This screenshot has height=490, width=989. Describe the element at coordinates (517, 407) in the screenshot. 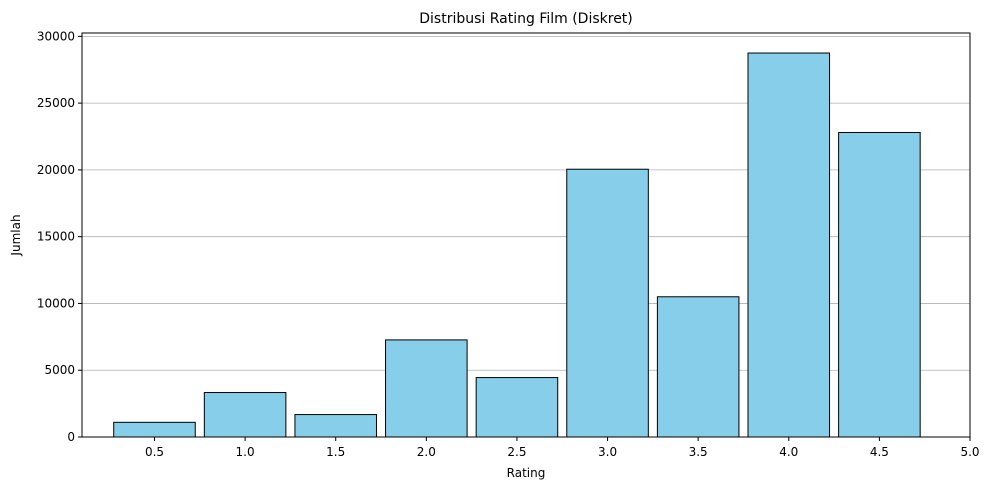

I see `bar-2.5` at that location.